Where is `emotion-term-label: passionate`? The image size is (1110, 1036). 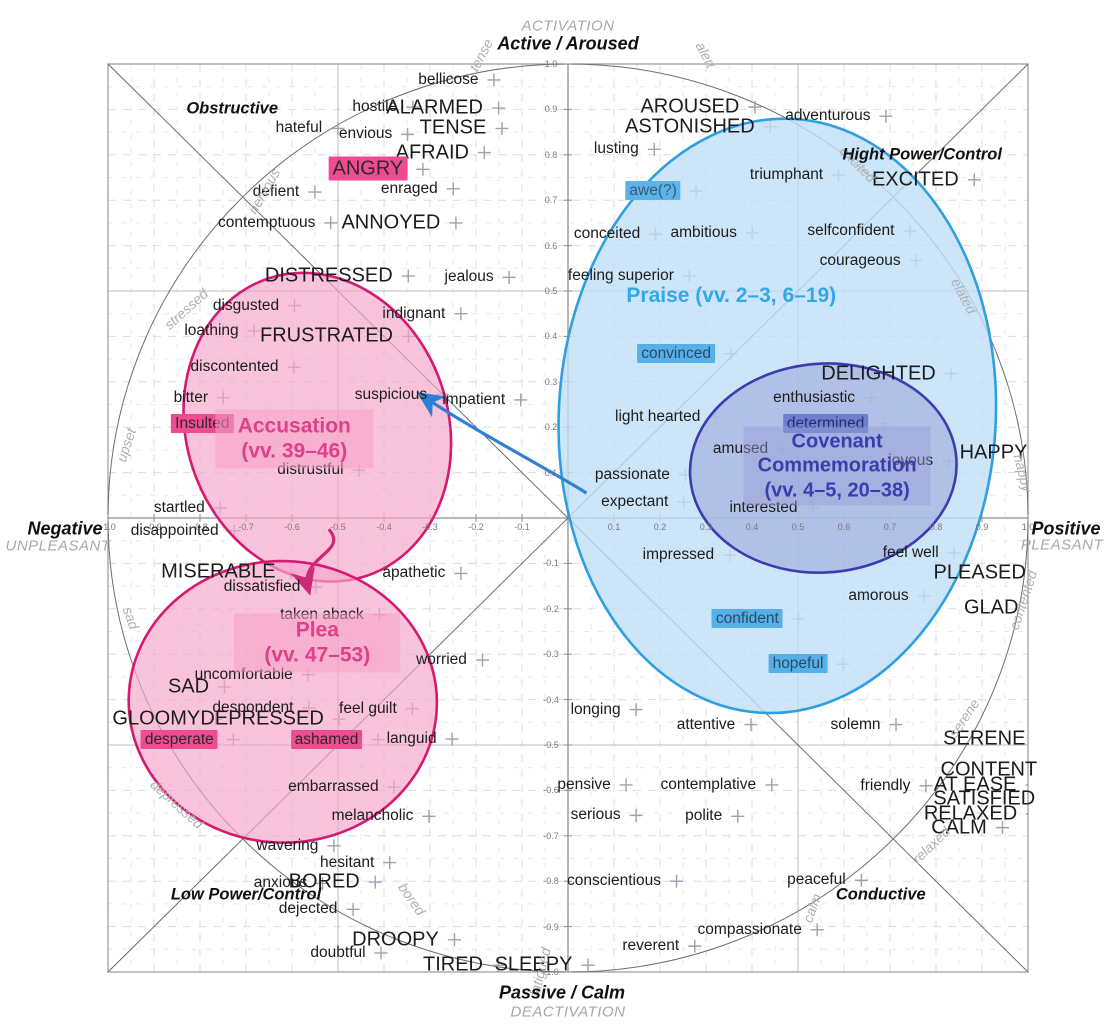
emotion-term-label: passionate is located at coordinates (632, 474).